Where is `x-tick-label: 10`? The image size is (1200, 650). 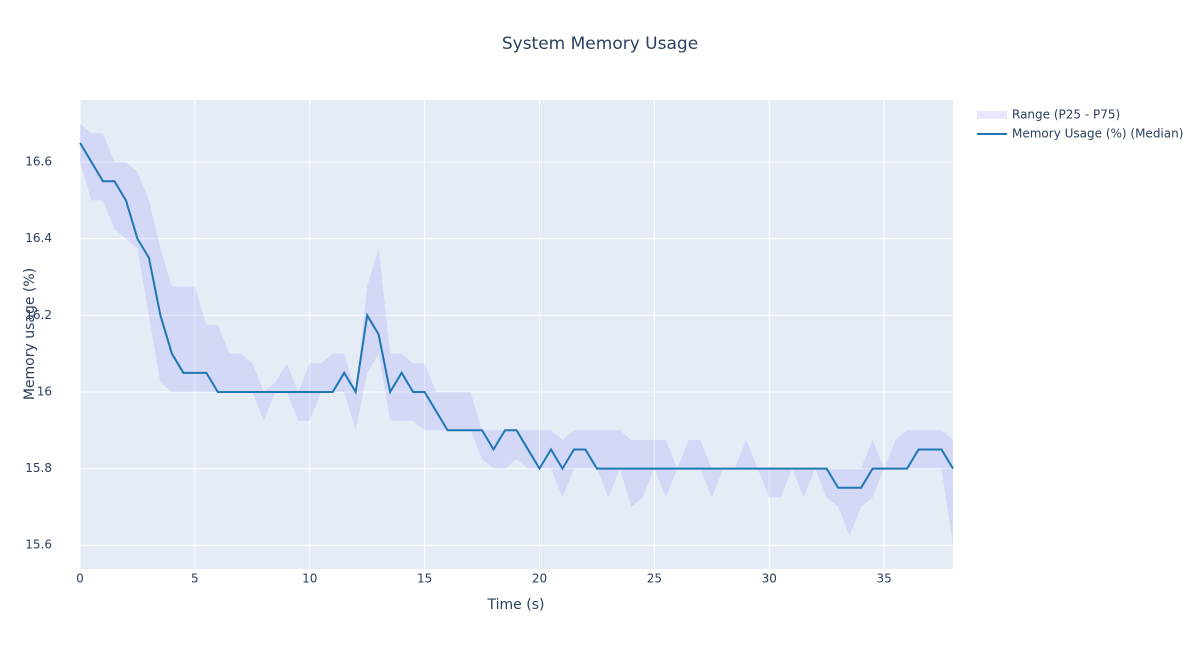 x-tick-label: 10 is located at coordinates (309, 579).